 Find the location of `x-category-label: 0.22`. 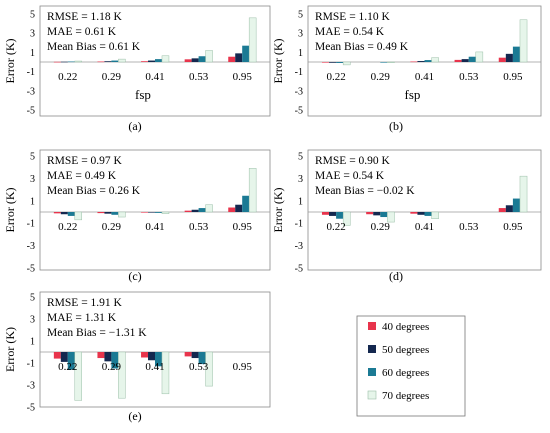

x-category-label: 0.22 is located at coordinates (335, 77).